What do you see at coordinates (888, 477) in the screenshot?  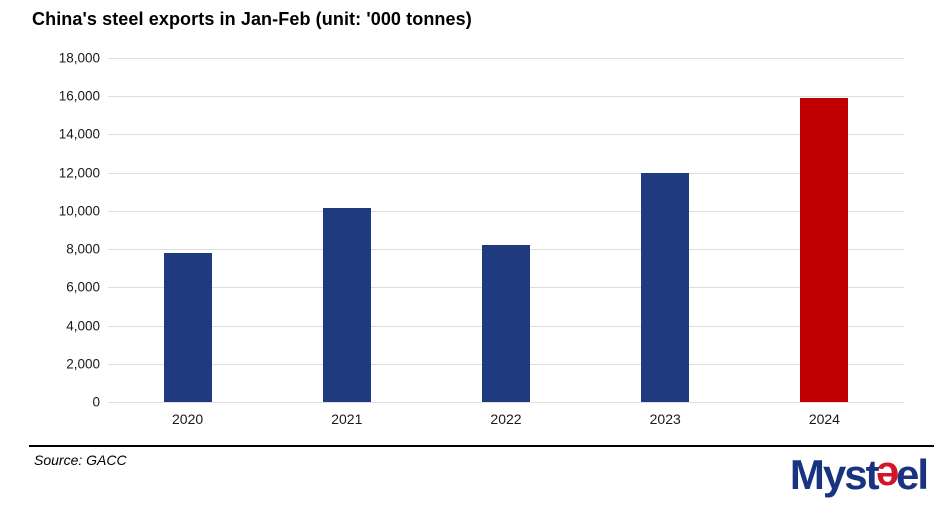 I see `logo-red-e-icon: e` at bounding box center [888, 477].